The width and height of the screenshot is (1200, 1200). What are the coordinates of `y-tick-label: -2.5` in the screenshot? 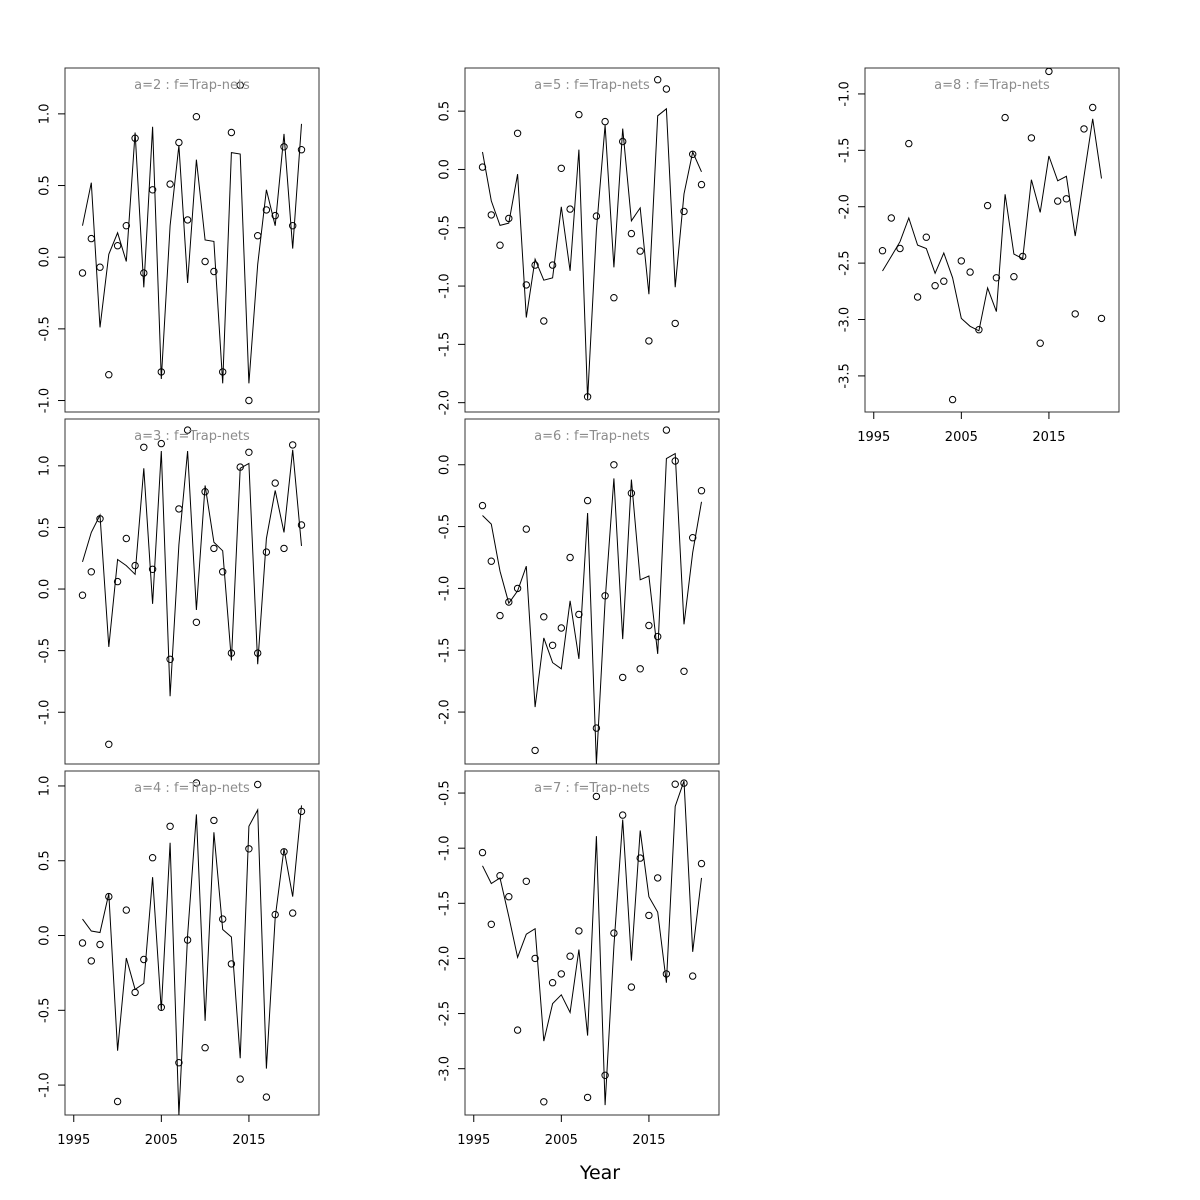 It's located at (445, 1013).